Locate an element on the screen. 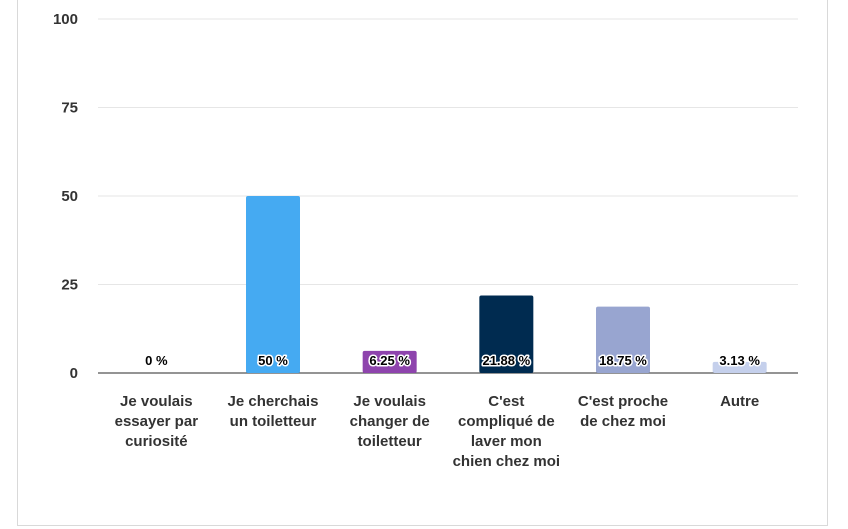 This screenshot has height=529, width=848. y-tick-label: 0 is located at coordinates (74, 373).